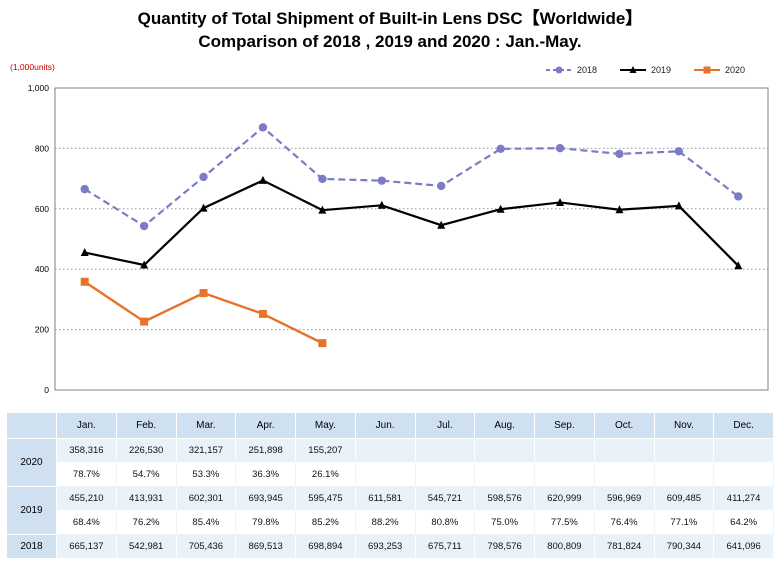  What do you see at coordinates (564, 546) in the screenshot?
I see `table-value-cell: 800,809` at bounding box center [564, 546].